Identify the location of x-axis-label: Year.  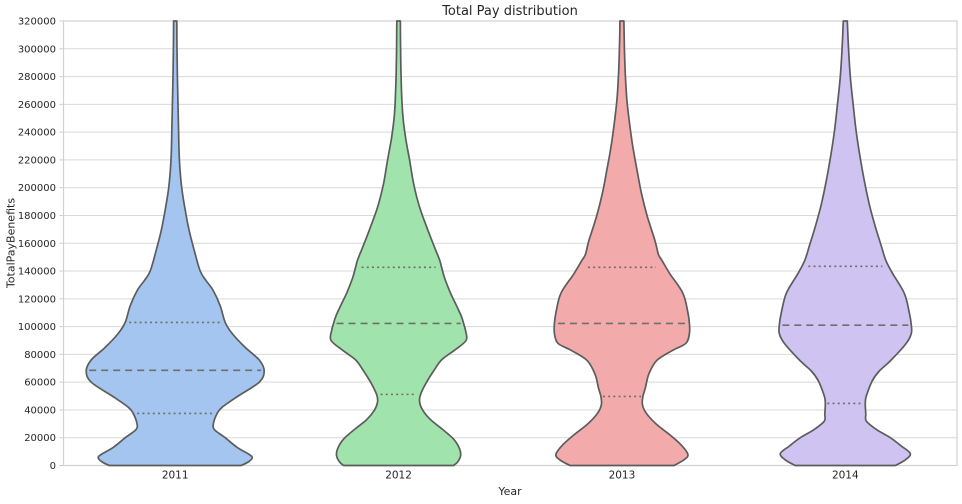
(510, 491).